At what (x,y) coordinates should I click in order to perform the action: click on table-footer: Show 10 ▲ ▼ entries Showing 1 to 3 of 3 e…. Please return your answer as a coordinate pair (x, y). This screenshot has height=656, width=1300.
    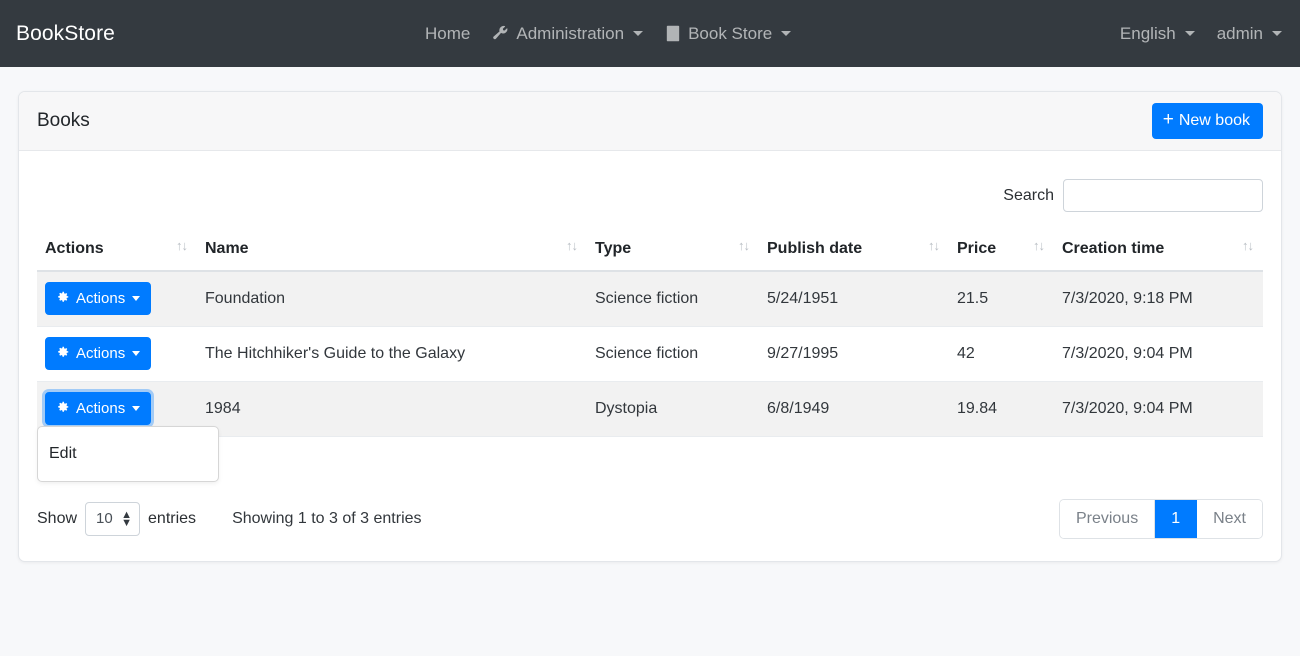
    Looking at the image, I should click on (650, 488).